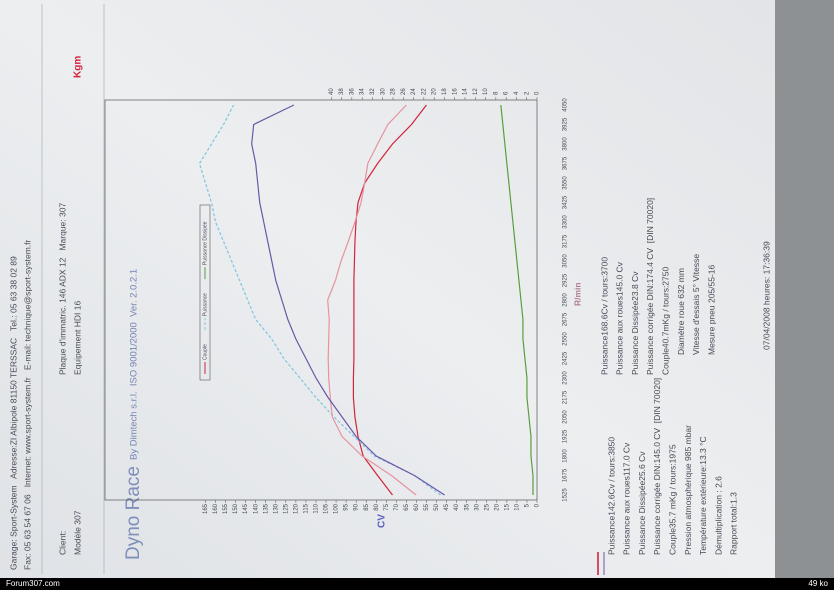 The width and height of the screenshot is (834, 590). I want to click on y-tick-label: 115, so click(307, 508).